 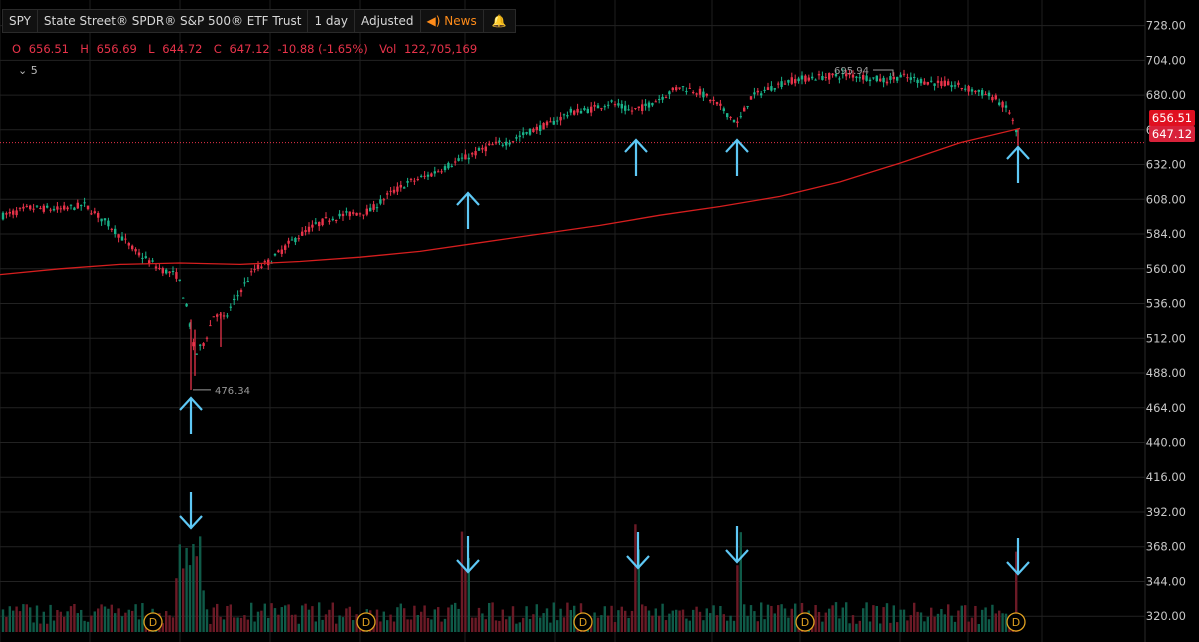 I want to click on close-label: C, so click(x=217, y=49).